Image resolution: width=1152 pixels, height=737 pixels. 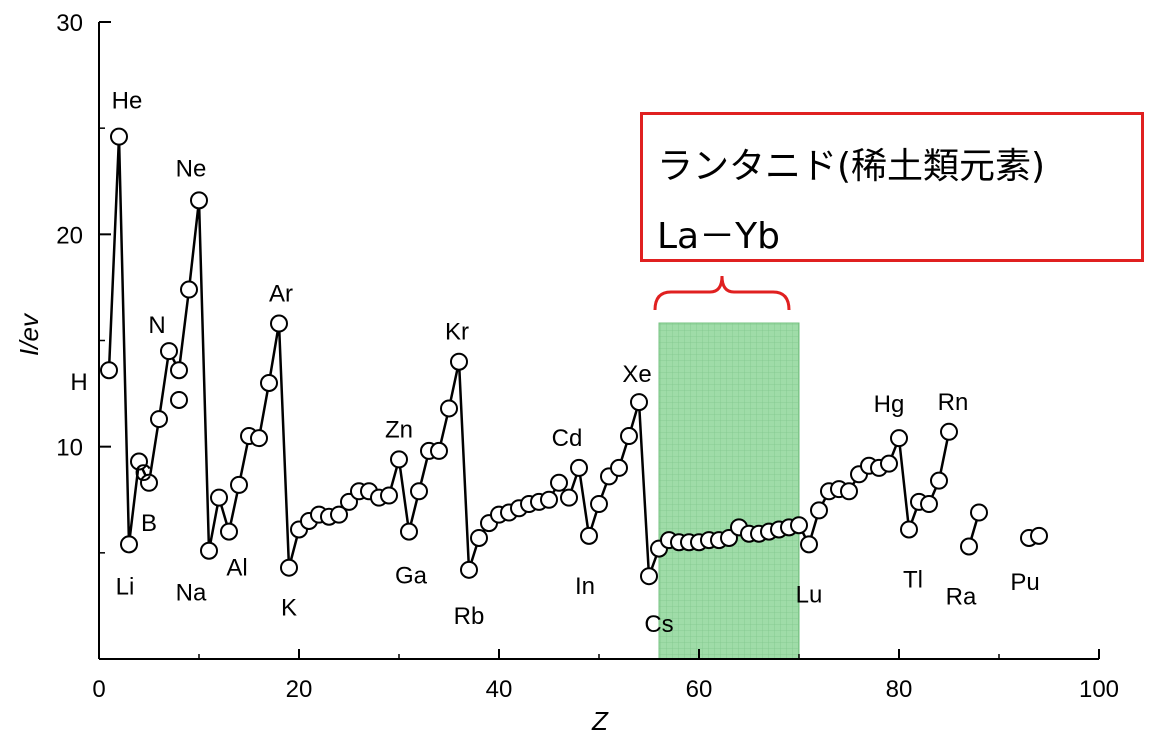 I want to click on element-label: Lu, so click(x=809, y=594).